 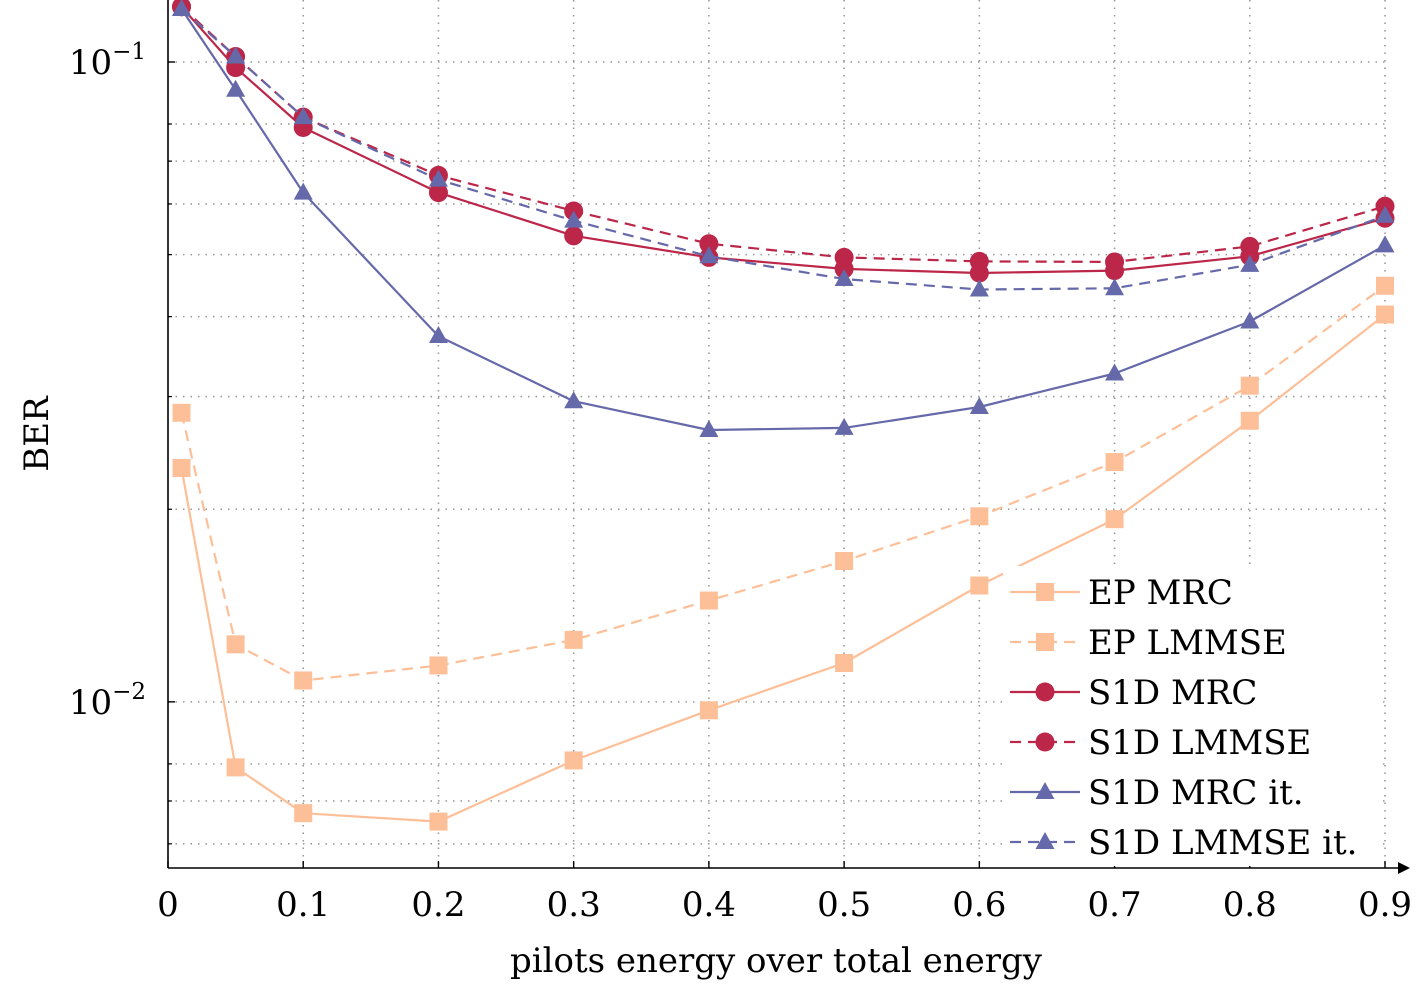 I want to click on x-tick-label: 0.7, so click(x=1115, y=905).